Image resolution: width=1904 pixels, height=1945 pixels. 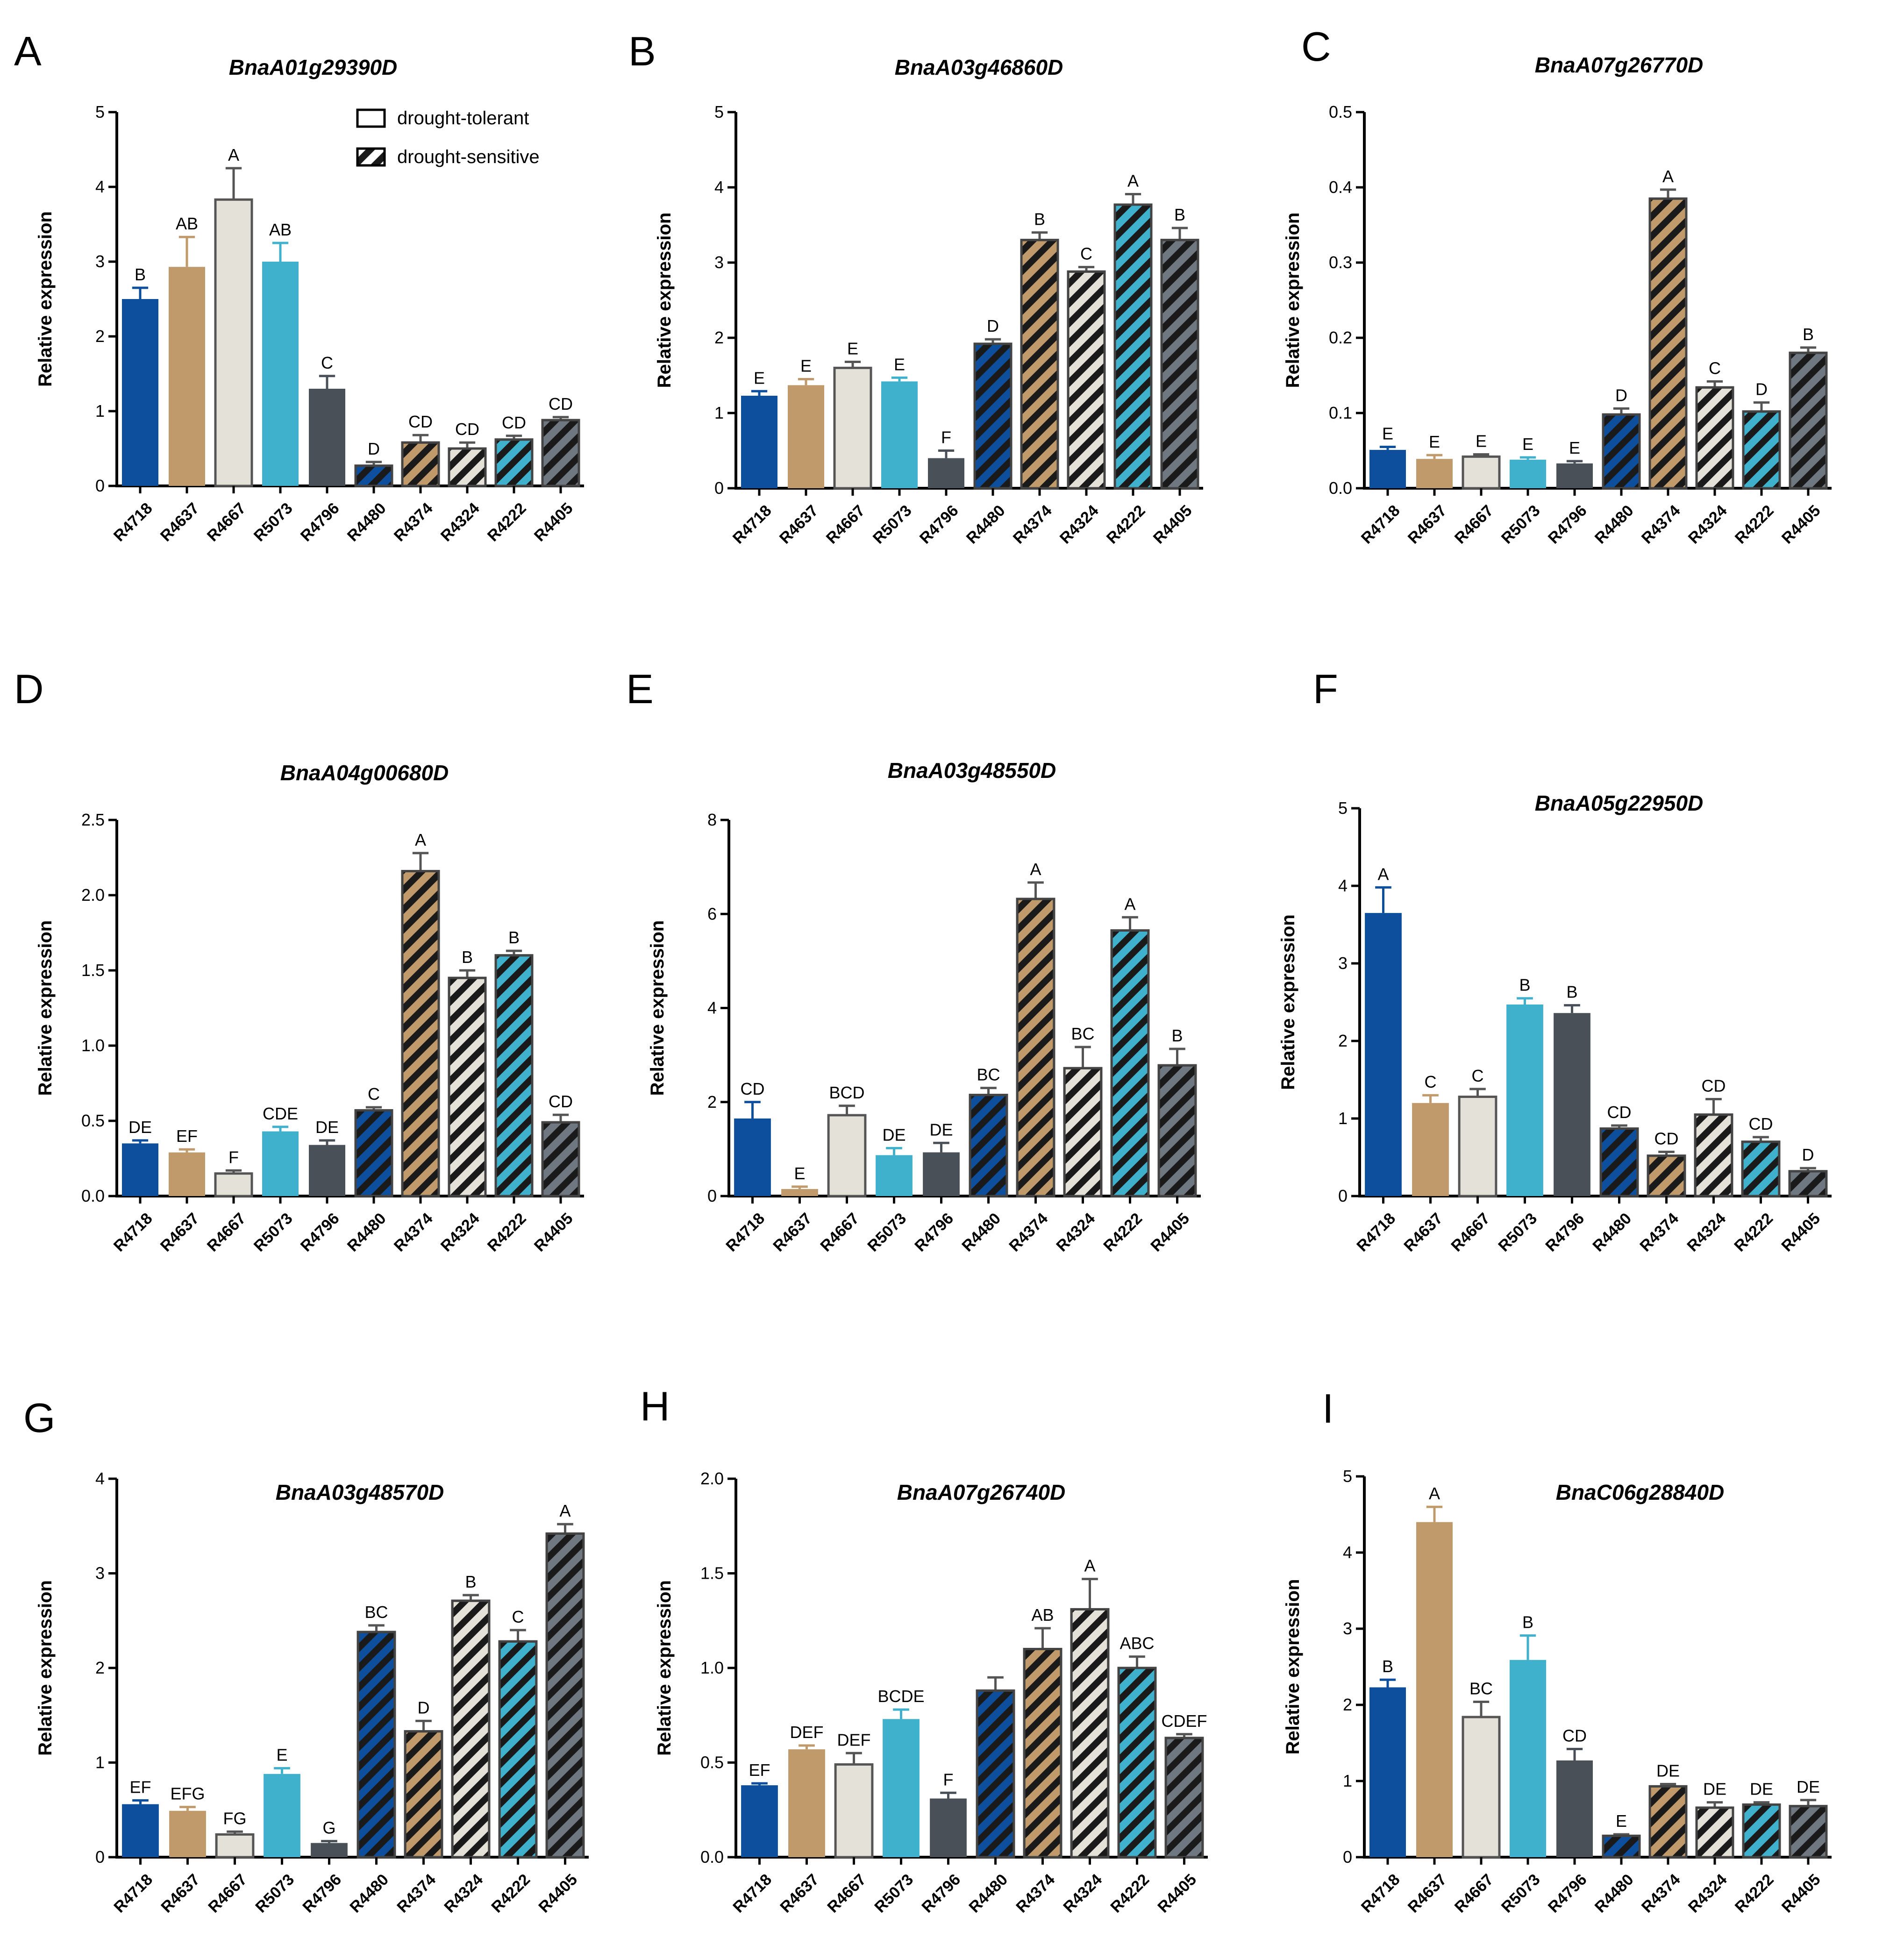 I want to click on x-tick-label: R4718, so click(x=1376, y=1233).